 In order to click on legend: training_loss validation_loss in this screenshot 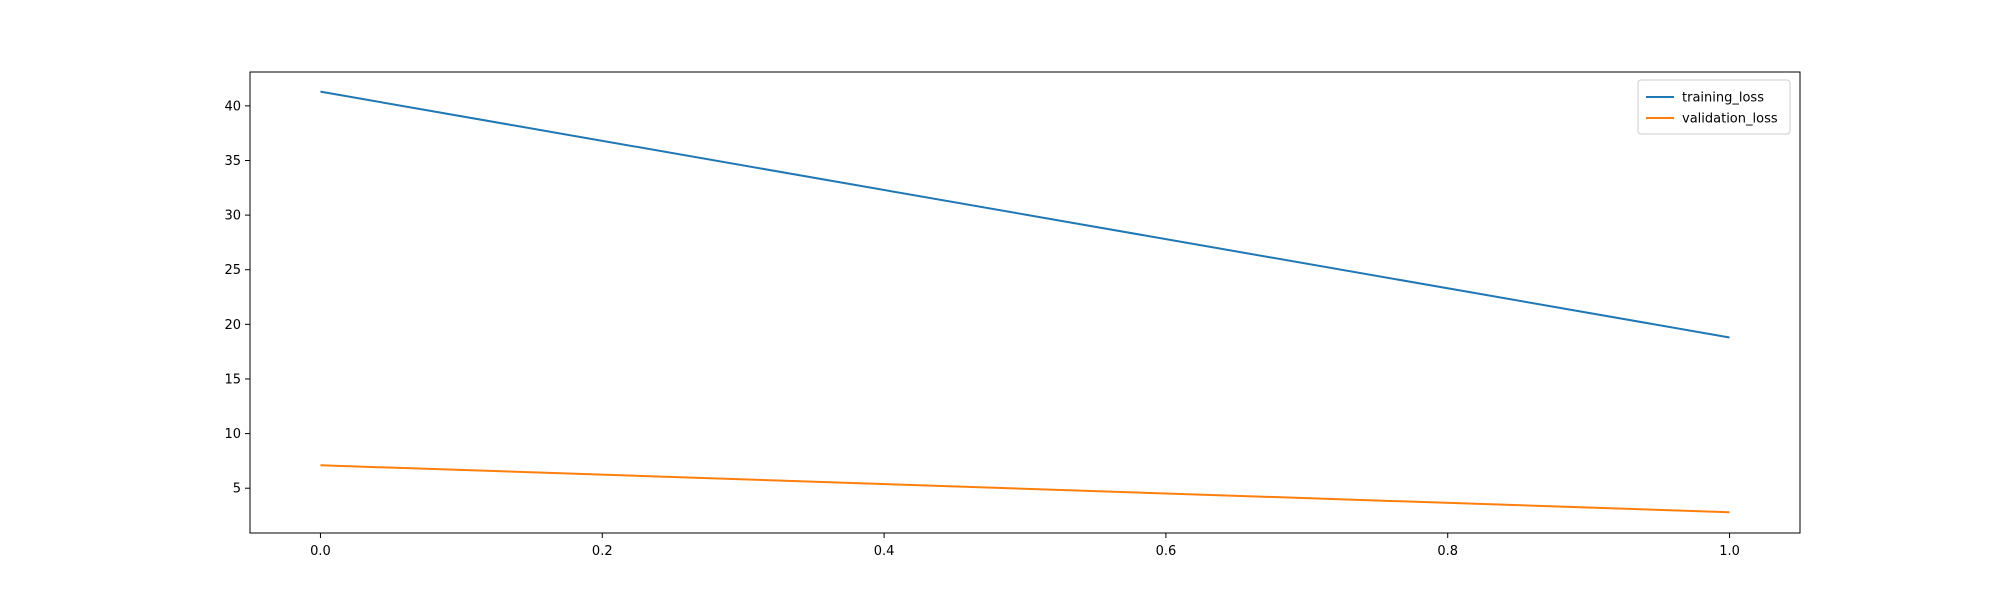, I will do `click(1714, 107)`.